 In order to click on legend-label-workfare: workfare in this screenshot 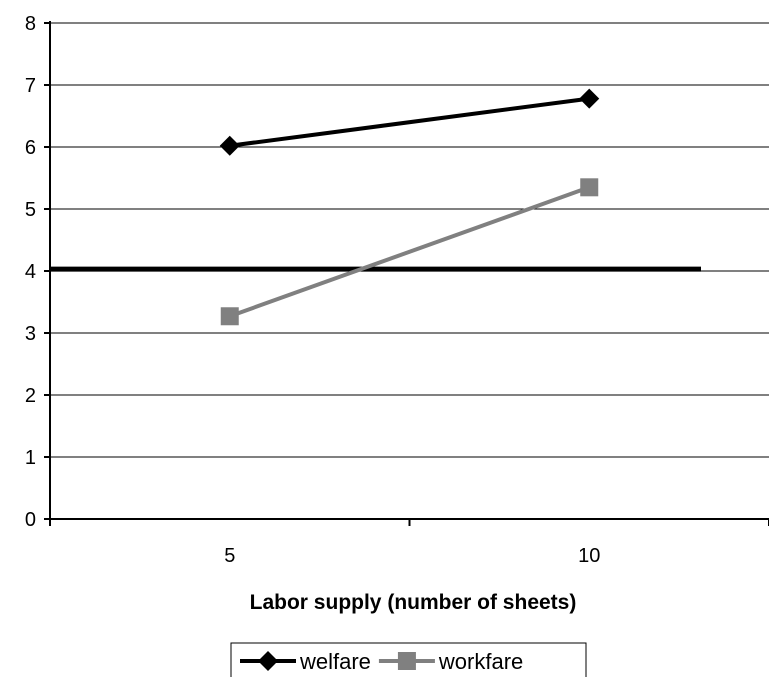, I will do `click(480, 661)`.